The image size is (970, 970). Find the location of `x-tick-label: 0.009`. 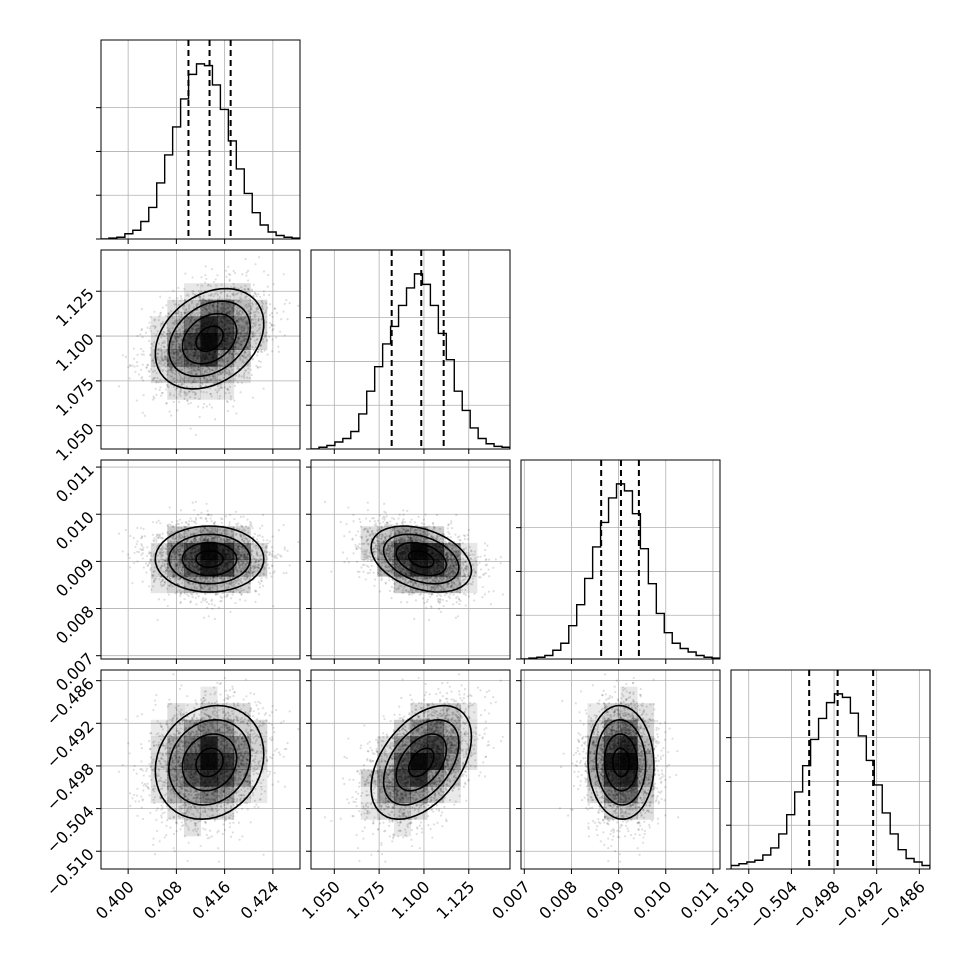

x-tick-label: 0.009 is located at coordinates (605, 900).